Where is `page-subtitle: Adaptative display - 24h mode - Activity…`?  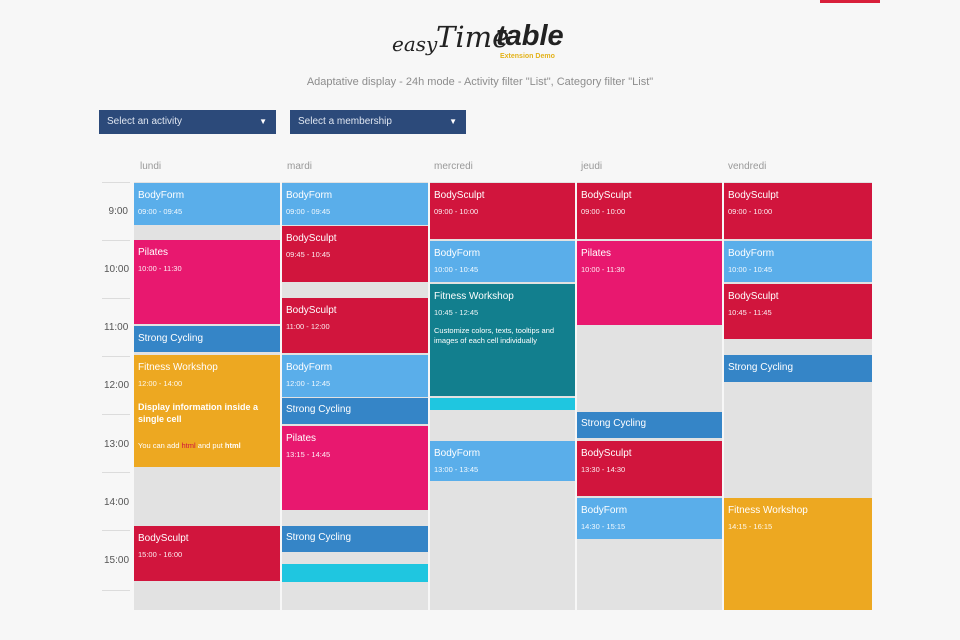 page-subtitle: Adaptative display - 24h mode - Activity… is located at coordinates (480, 82).